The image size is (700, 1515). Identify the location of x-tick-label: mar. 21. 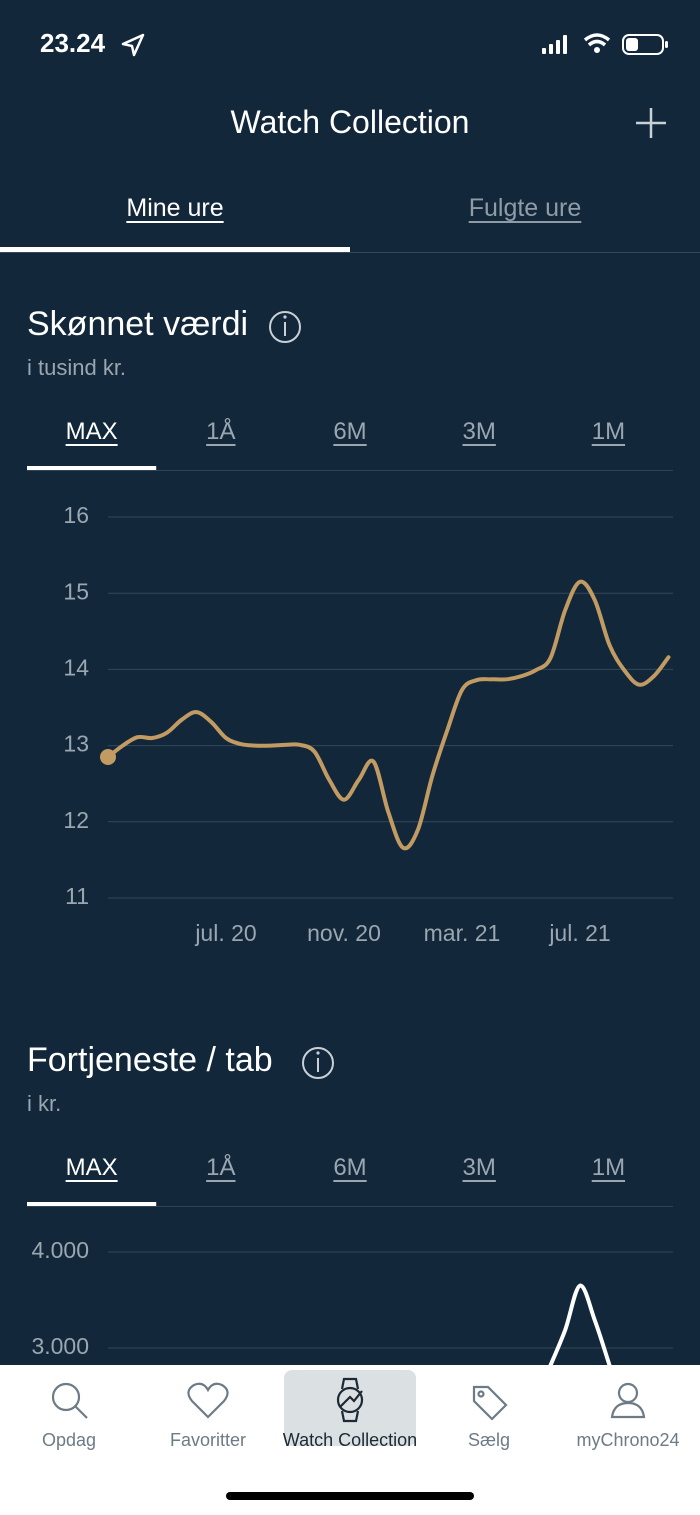
(462, 933).